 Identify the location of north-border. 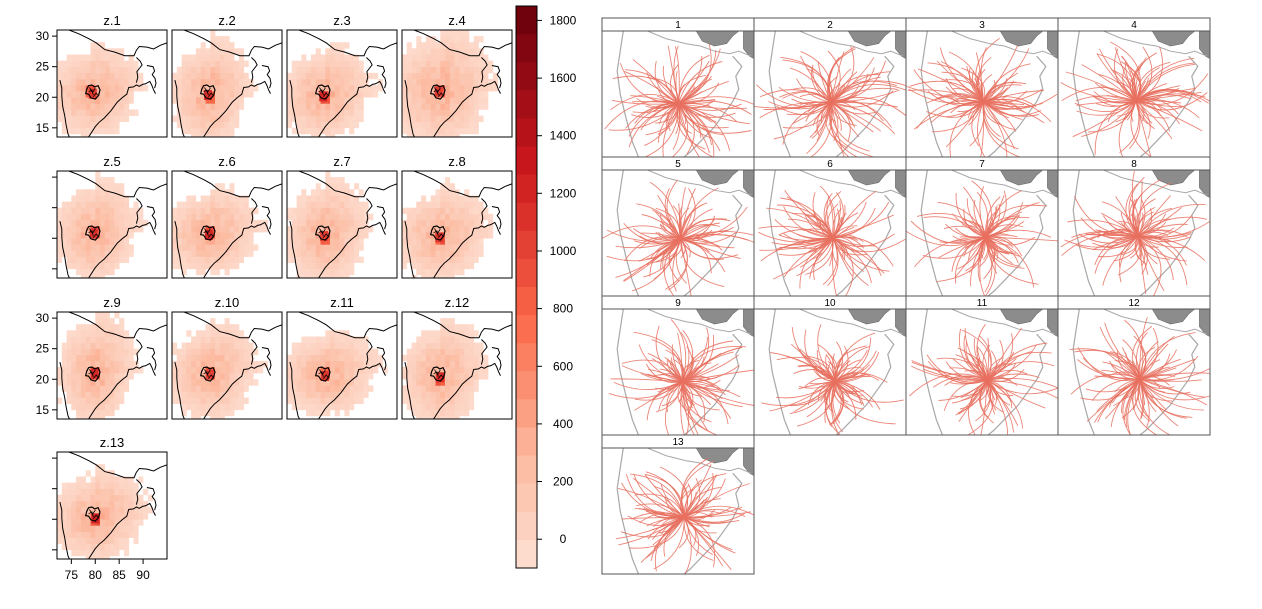
(851, 183).